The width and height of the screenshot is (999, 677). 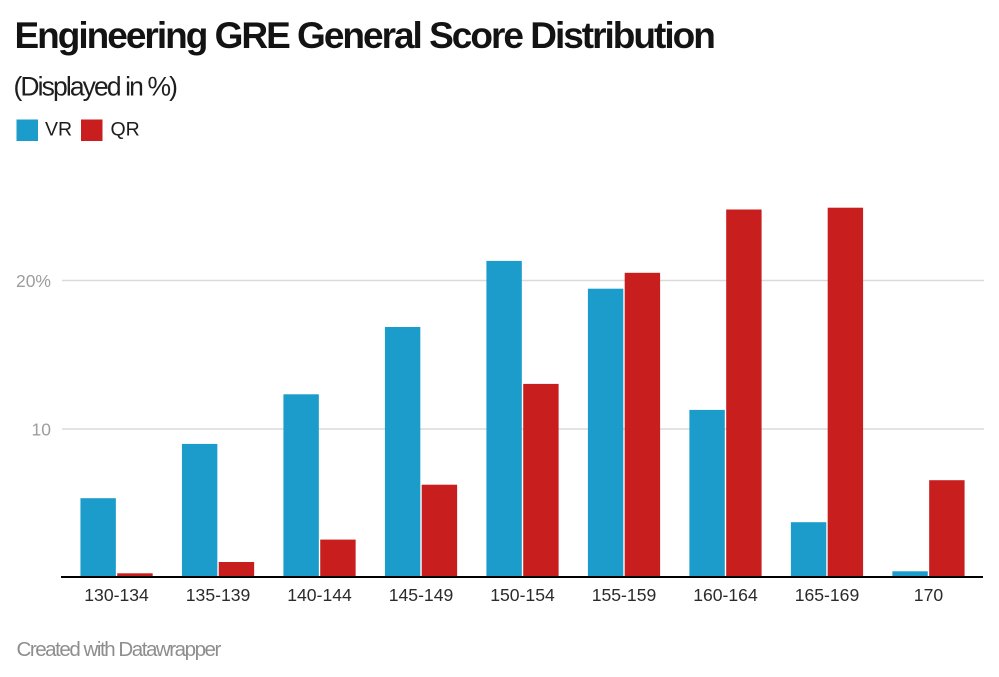 What do you see at coordinates (421, 595) in the screenshot?
I see `svg-text: 145-149` at bounding box center [421, 595].